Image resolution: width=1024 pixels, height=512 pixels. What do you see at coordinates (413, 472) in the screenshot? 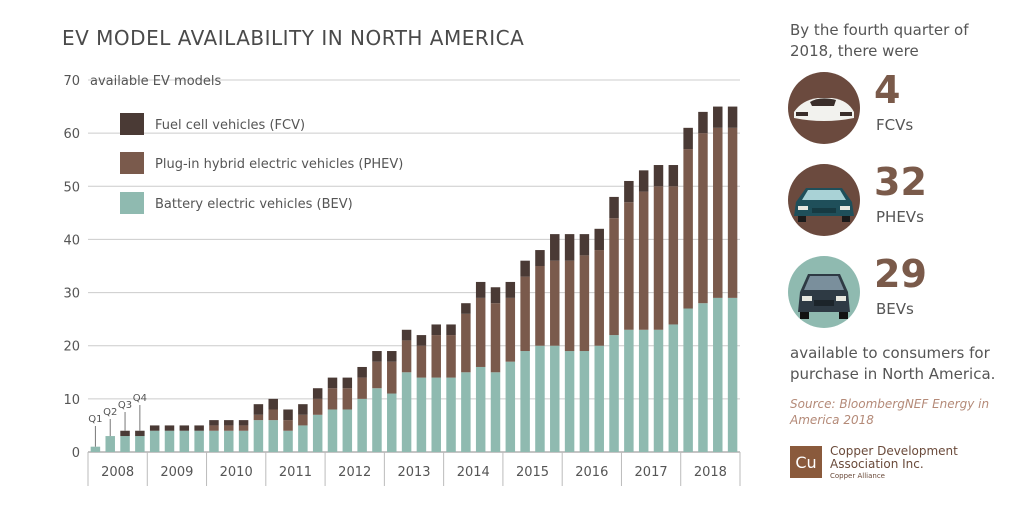
I see `x-year-label: 2013` at bounding box center [413, 472].